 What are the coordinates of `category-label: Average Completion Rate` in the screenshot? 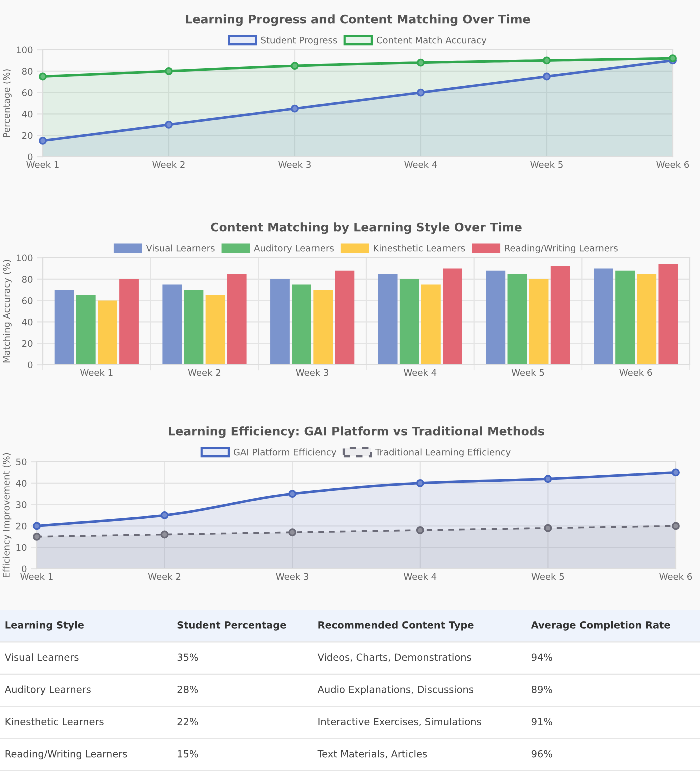 It's located at (600, 626).